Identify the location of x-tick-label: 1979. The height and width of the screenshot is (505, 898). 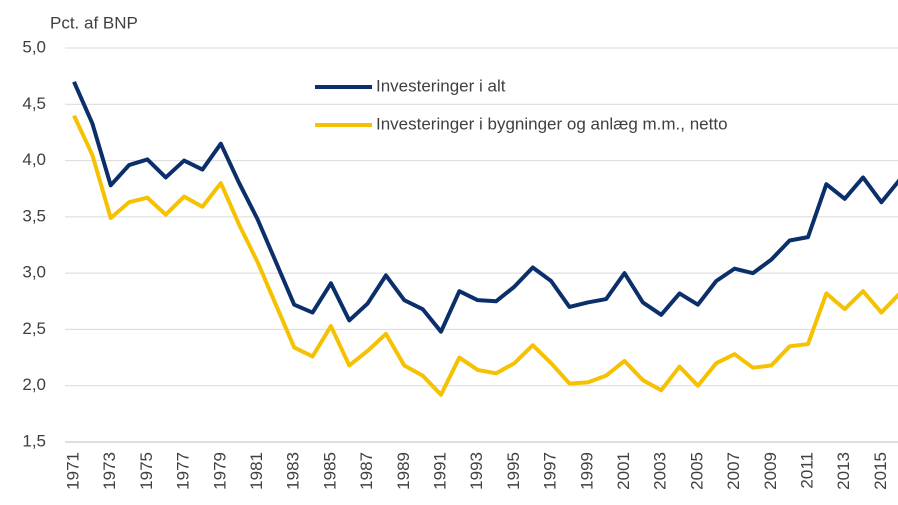
(219, 471).